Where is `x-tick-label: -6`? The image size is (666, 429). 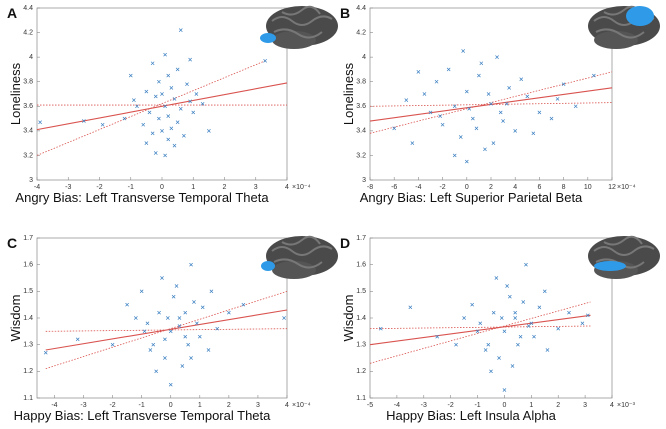
x-tick-label: -6 is located at coordinates (394, 187).